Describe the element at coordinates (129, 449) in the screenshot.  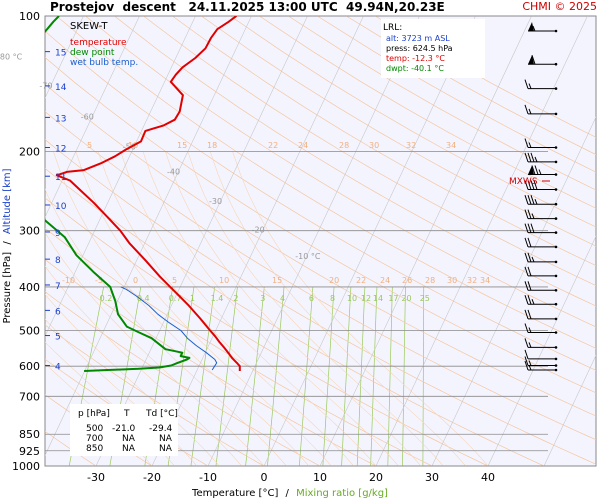
I see `table-cell: NA` at that location.